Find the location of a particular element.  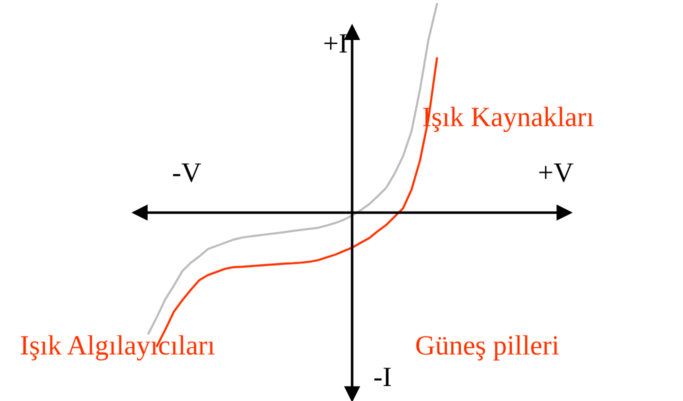

y-axis-title: +I is located at coordinates (335, 43).